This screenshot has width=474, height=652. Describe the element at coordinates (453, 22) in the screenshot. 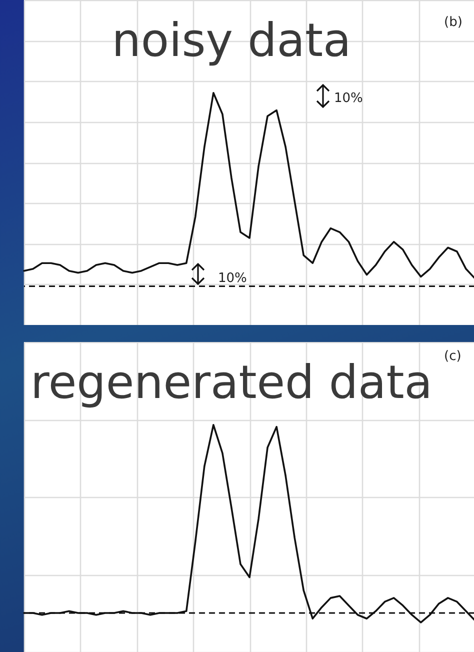

I see `text: (b)` at that location.